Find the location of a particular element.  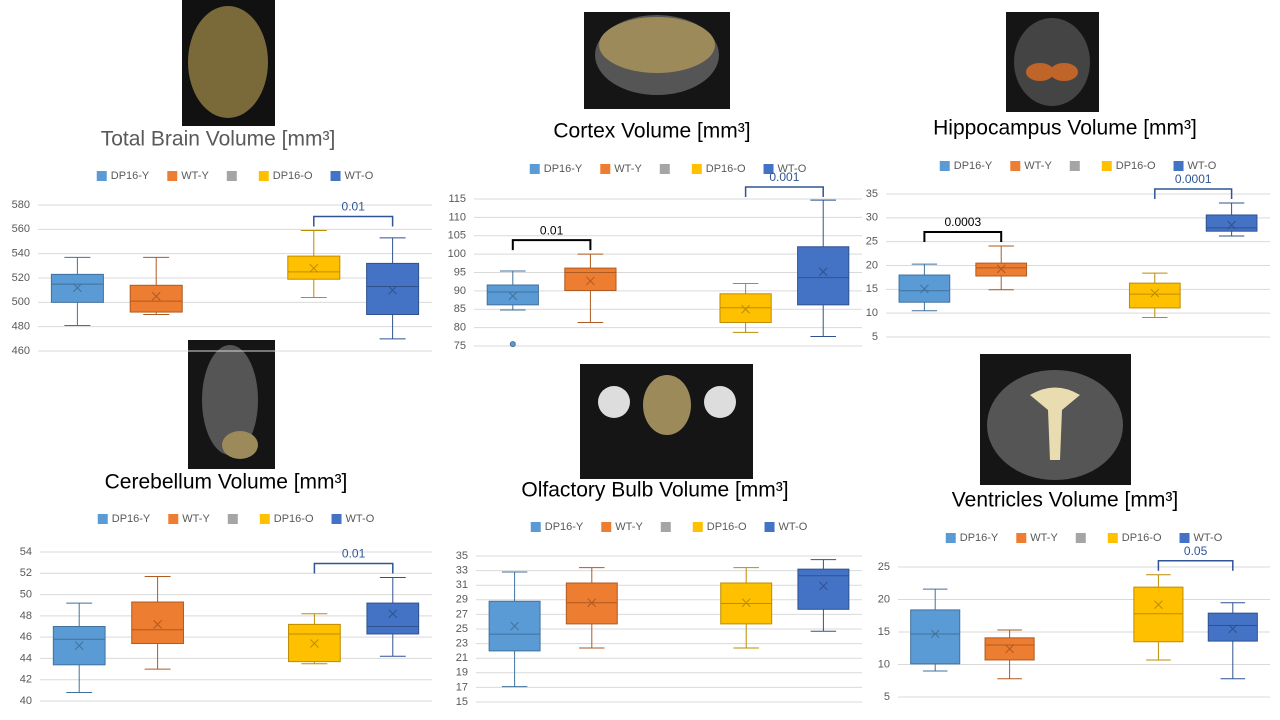

y-tick-label: 27 is located at coordinates (462, 614).